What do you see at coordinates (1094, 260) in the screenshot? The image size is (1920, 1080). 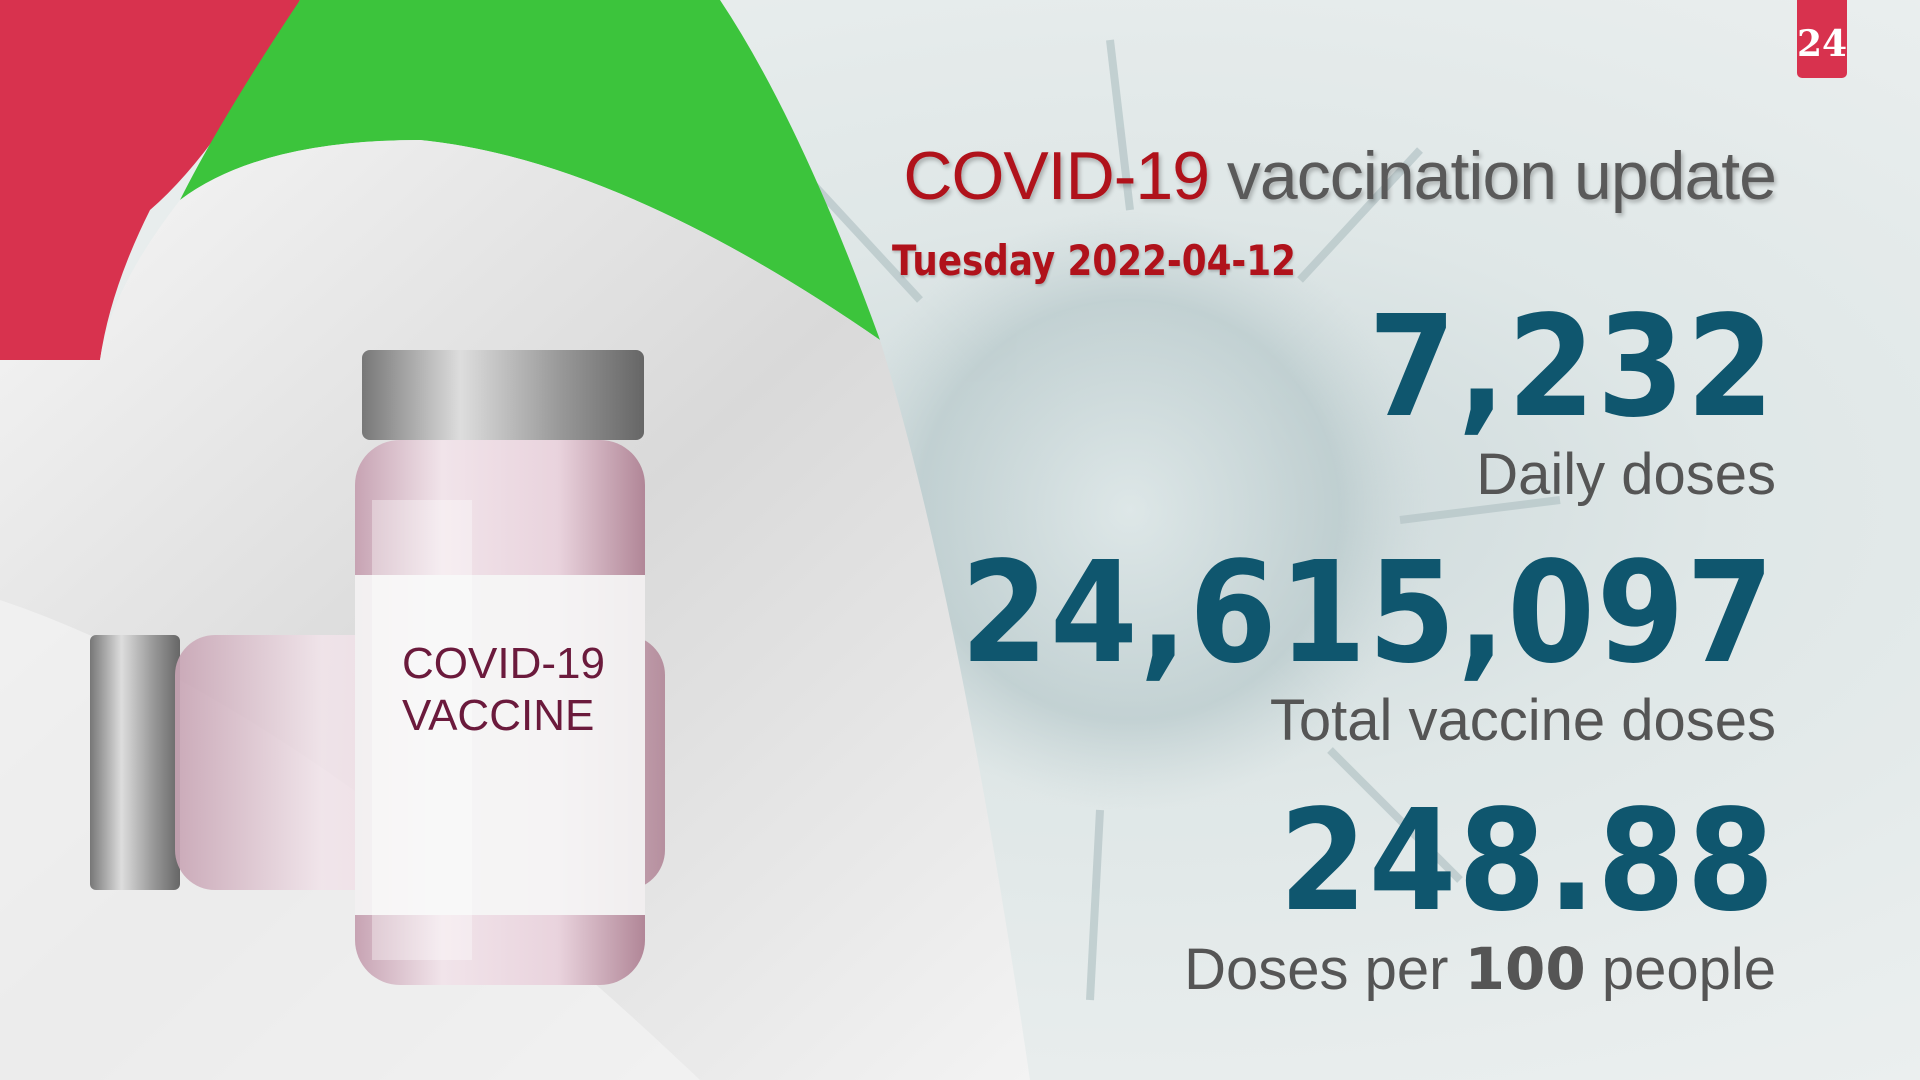 I see `update-date: Tuesday 2022-04-12` at bounding box center [1094, 260].